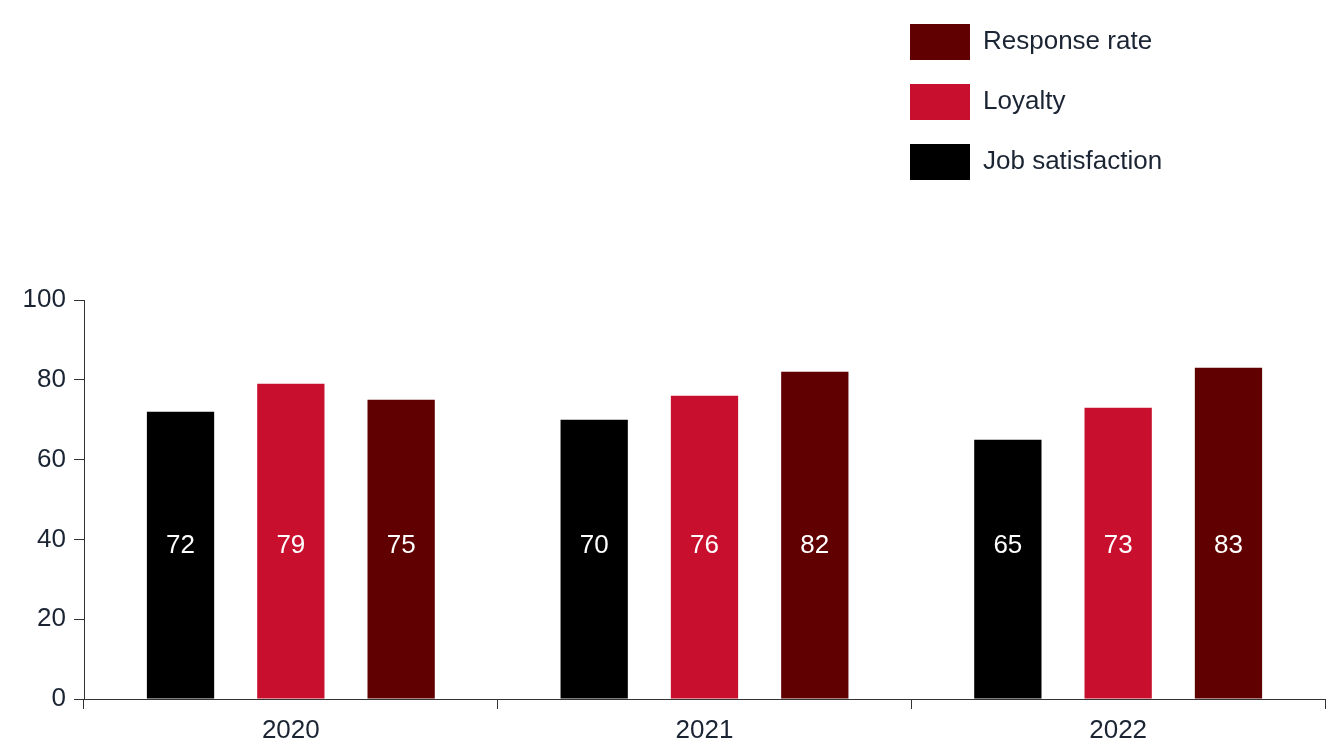 This screenshot has width=1331, height=754. I want to click on data-label: 72, so click(180, 543).